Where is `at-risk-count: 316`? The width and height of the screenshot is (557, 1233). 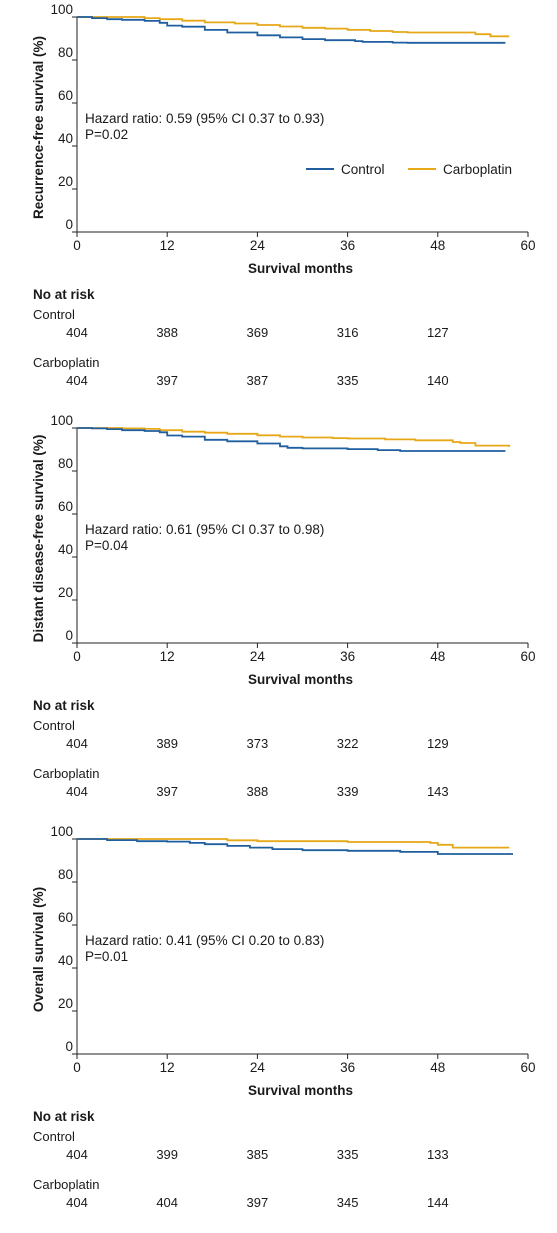 at-risk-count: 316 is located at coordinates (347, 332).